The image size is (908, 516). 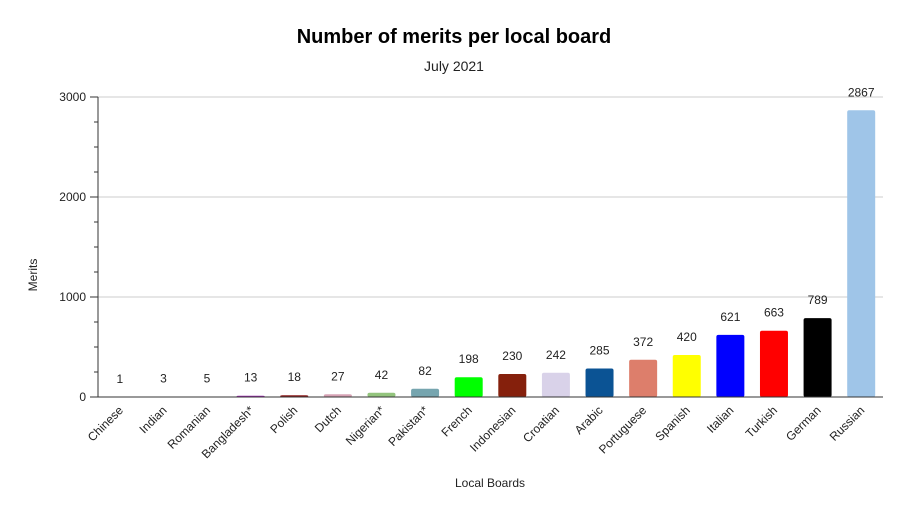 What do you see at coordinates (623, 430) in the screenshot?
I see `x-tick-label: Portuguese` at bounding box center [623, 430].